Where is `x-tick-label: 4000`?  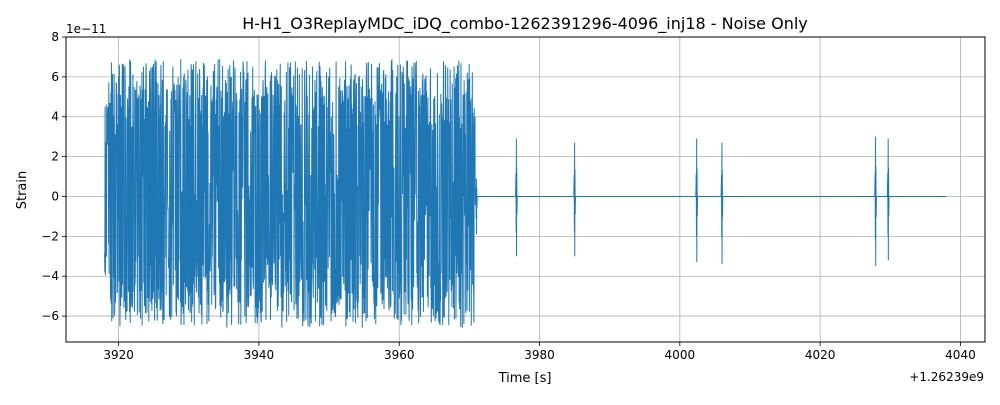
x-tick-label: 4000 is located at coordinates (680, 355).